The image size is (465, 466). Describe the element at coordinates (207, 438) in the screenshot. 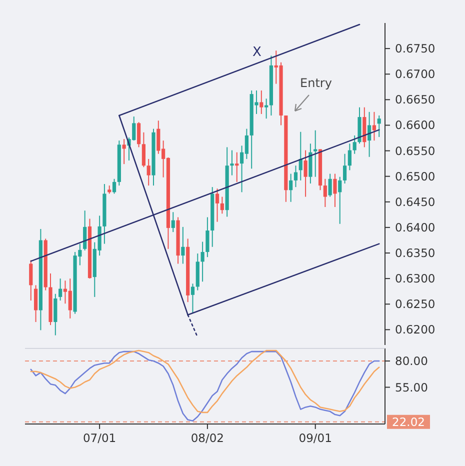

I see `x-tick-label: 08/02` at that location.